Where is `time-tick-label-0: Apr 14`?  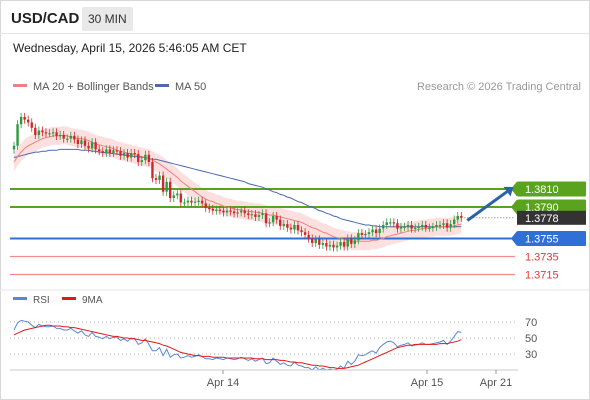 time-tick-label-0: Apr 14 is located at coordinates (223, 383).